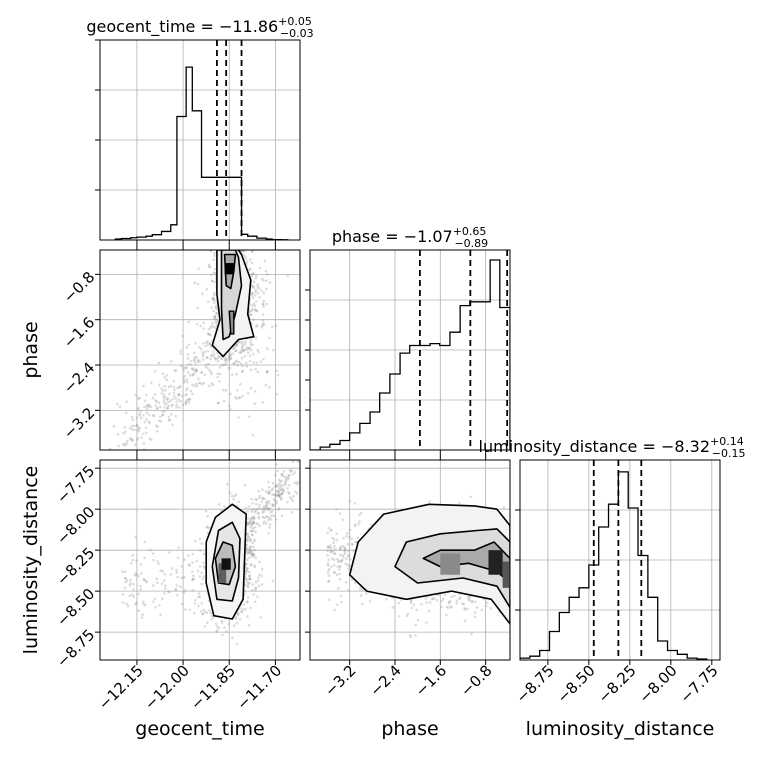  I want to click on luminosity_distance-hist-title-minus: −0.15, so click(729, 453).